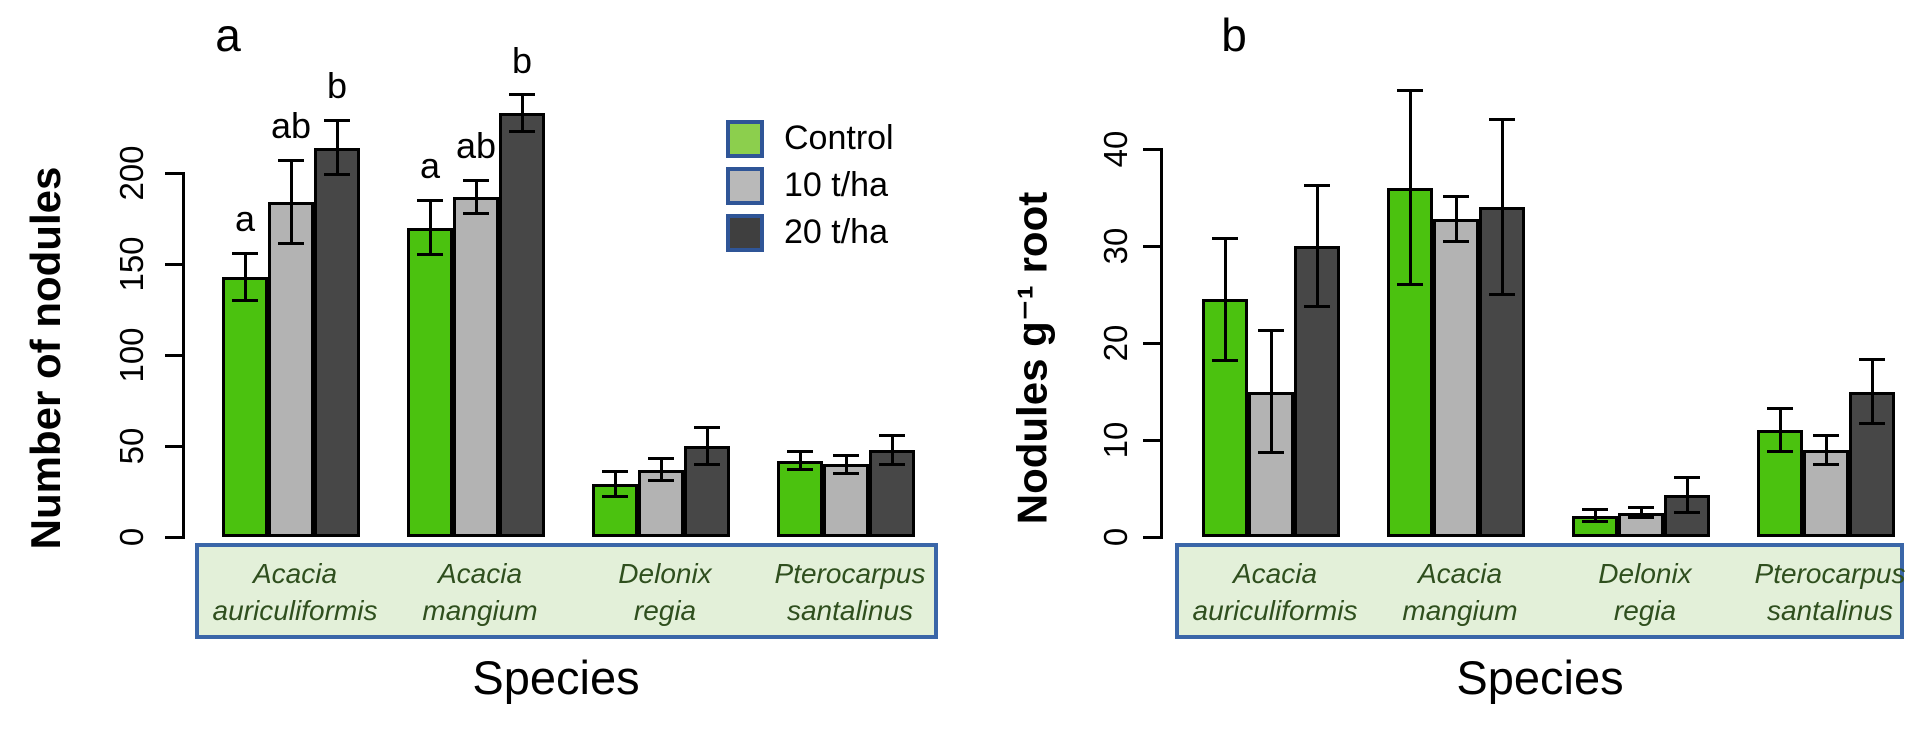  I want to click on panel-a-x-axis-title: Species, so click(556, 677).